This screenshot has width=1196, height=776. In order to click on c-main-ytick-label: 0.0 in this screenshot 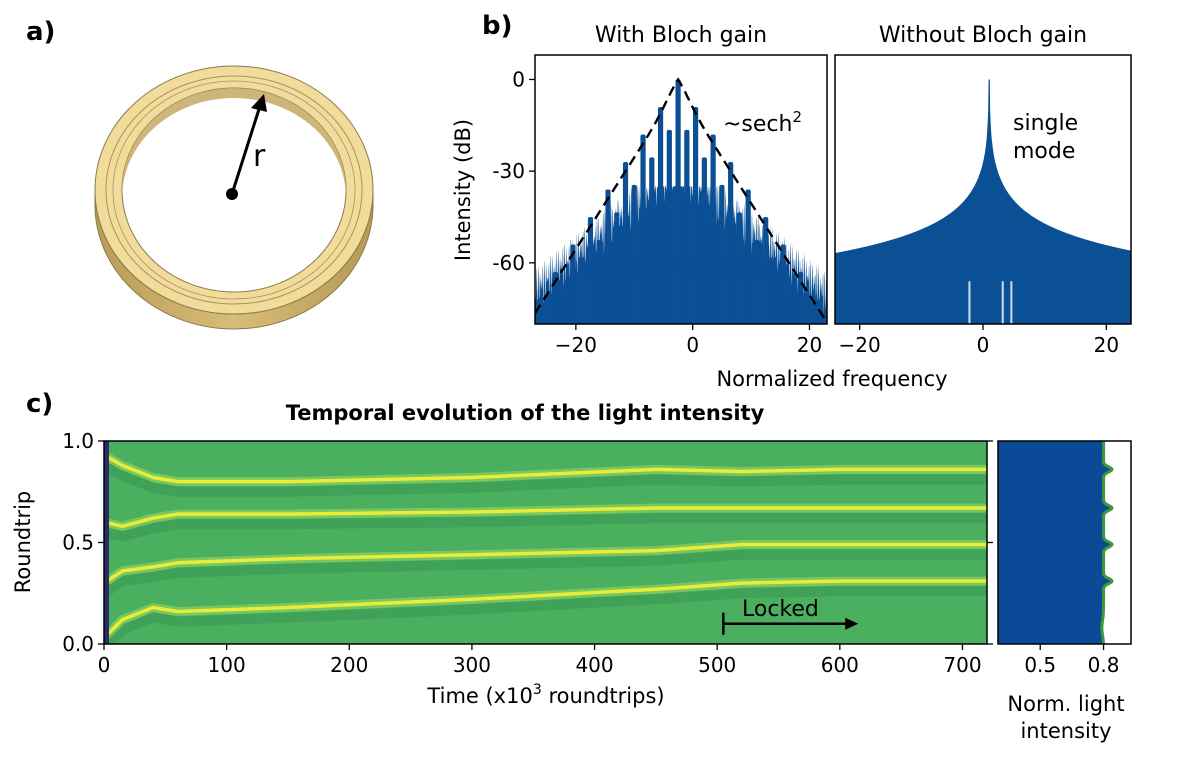, I will do `click(78, 644)`.